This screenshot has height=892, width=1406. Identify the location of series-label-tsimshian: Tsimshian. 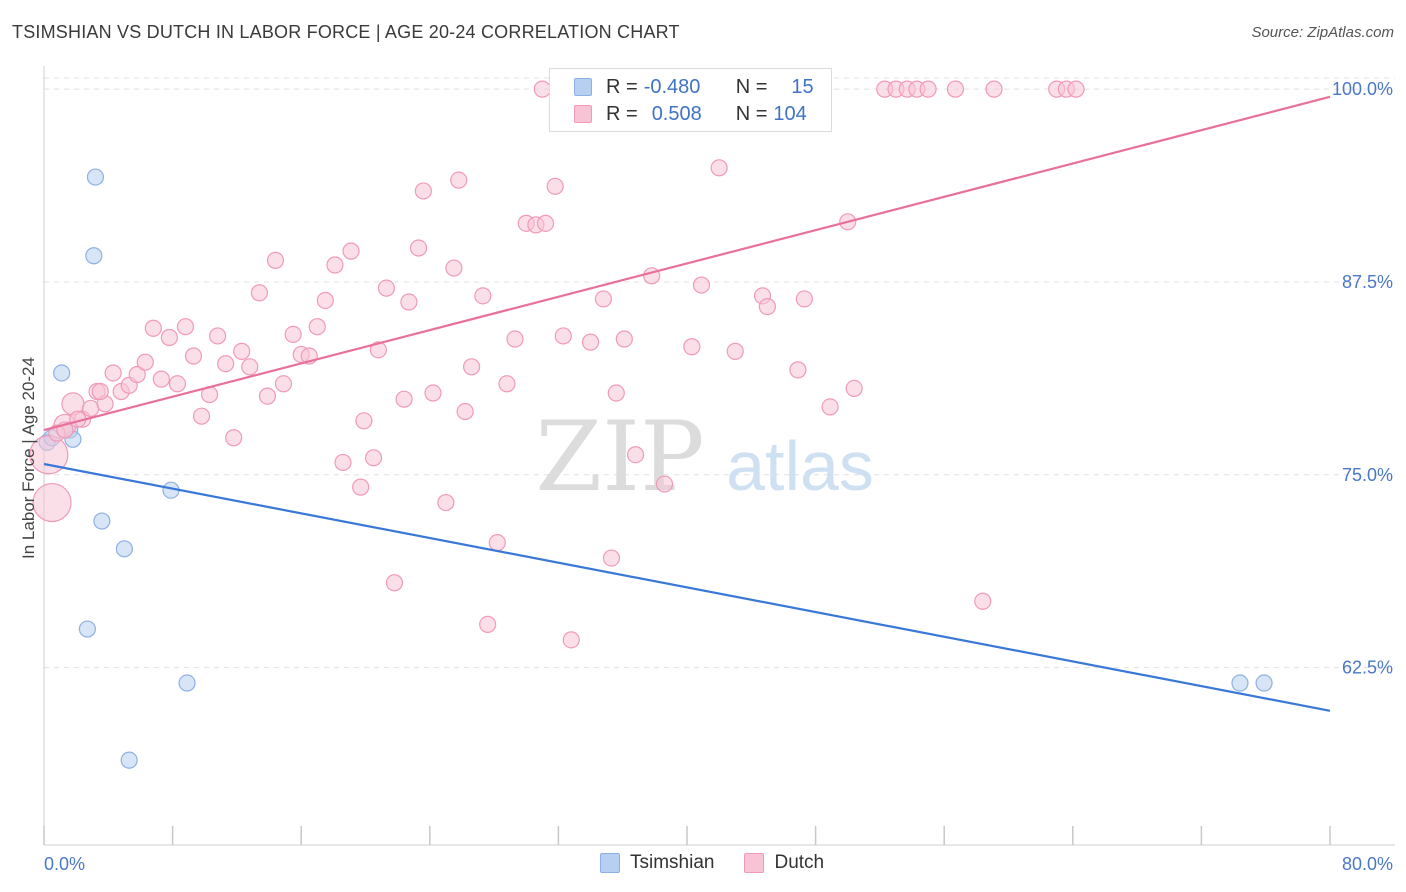
(672, 862).